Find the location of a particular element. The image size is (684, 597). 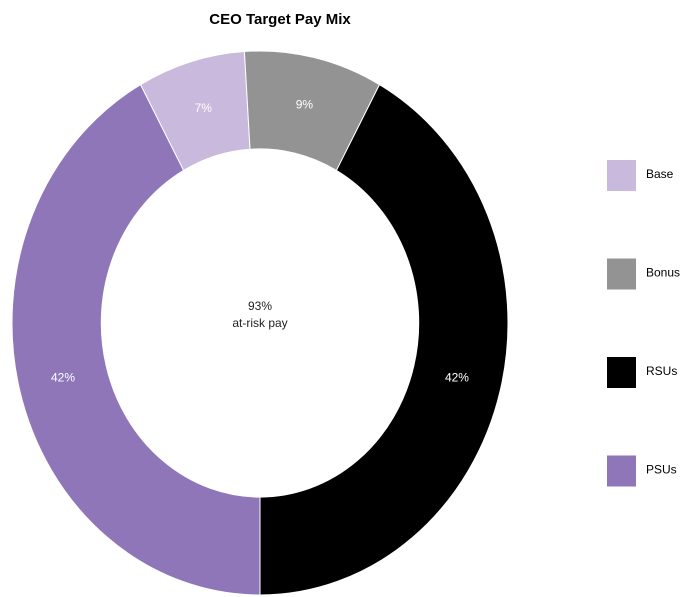

center-value: 93% is located at coordinates (260, 306).